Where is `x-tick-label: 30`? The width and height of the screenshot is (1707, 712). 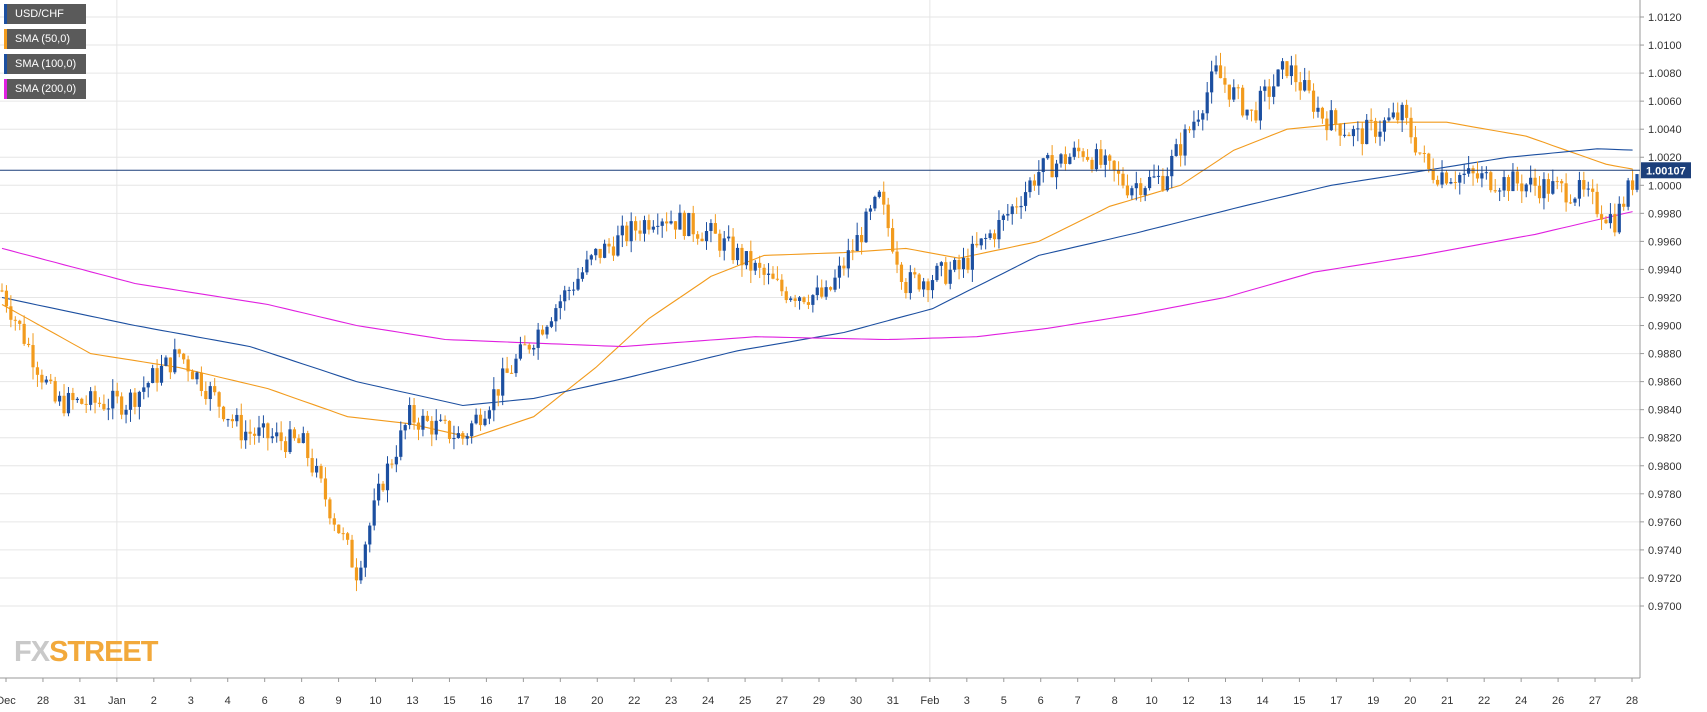 x-tick-label: 30 is located at coordinates (856, 701).